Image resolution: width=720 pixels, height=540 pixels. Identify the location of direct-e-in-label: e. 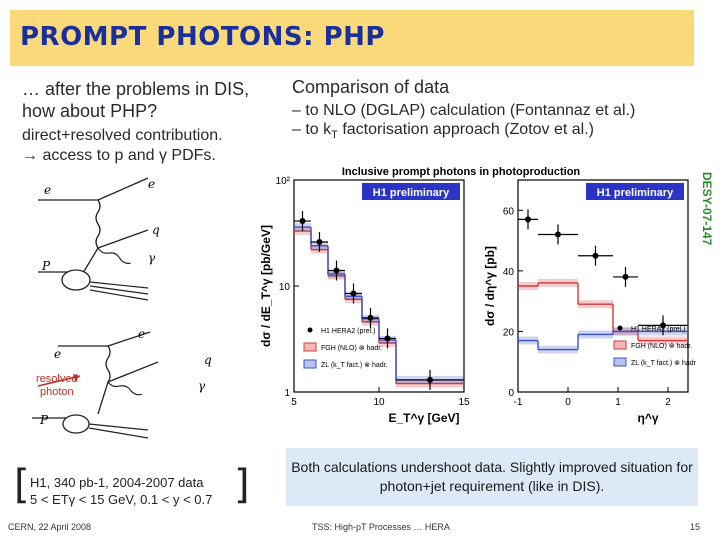
(47, 190).